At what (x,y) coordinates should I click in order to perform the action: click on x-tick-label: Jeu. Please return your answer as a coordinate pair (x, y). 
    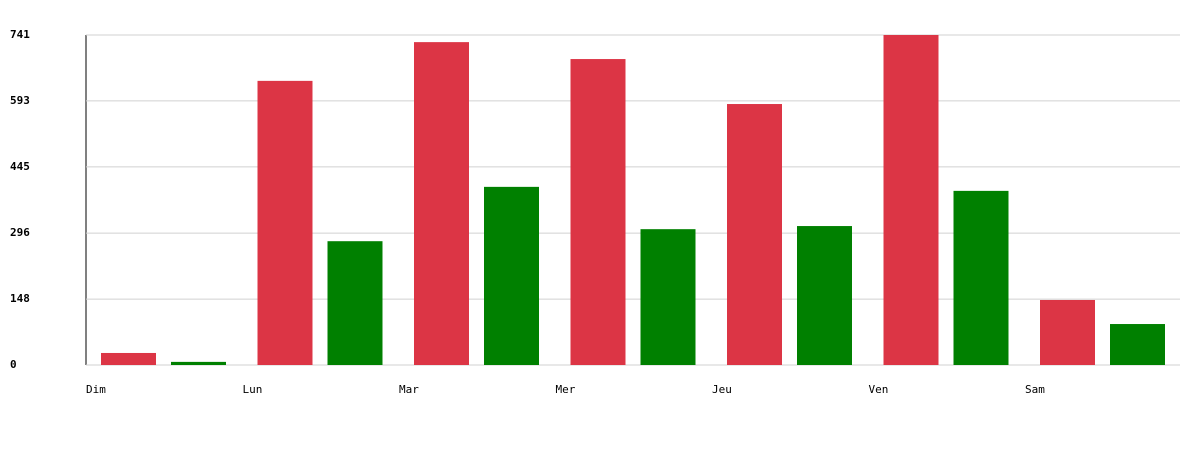
    Looking at the image, I should click on (722, 389).